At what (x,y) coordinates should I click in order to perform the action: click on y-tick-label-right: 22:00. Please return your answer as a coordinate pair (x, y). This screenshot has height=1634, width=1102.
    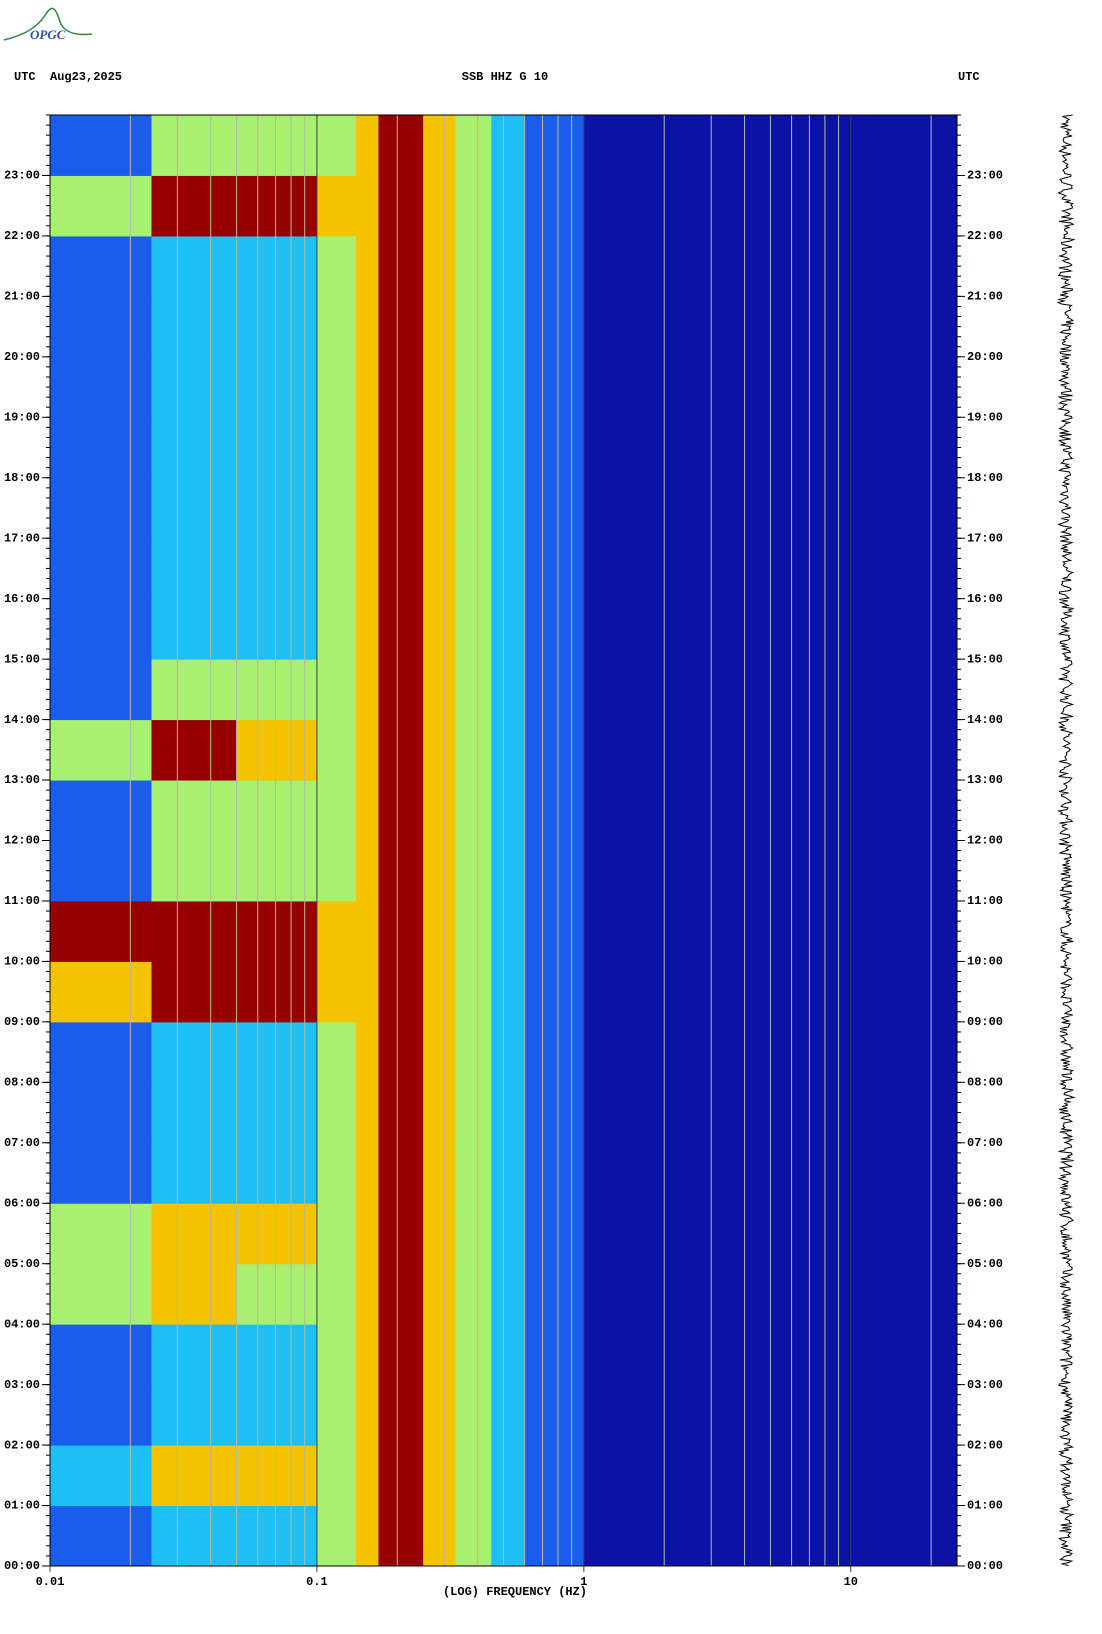
    Looking at the image, I should click on (985, 236).